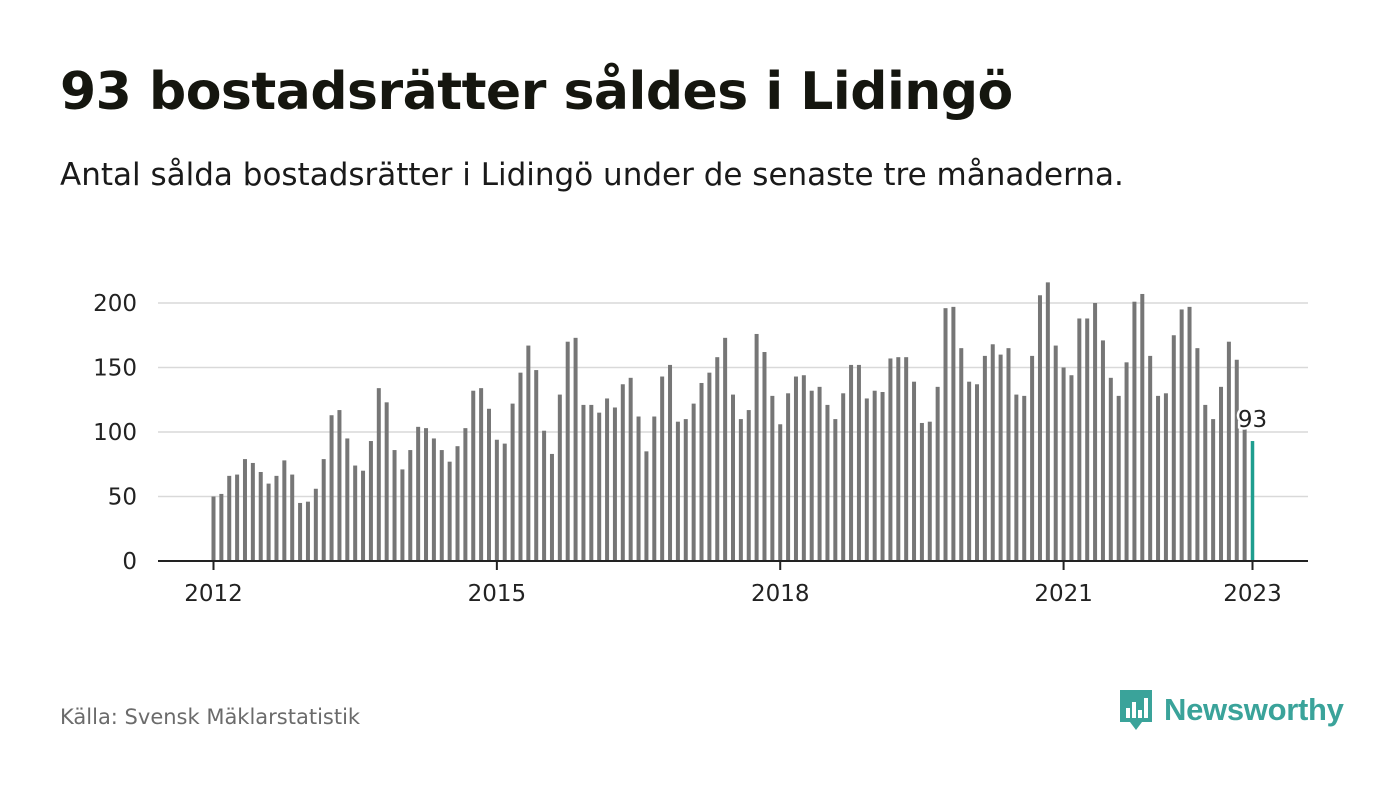  Describe the element at coordinates (780, 594) in the screenshot. I see `x-tick-label: 2018` at that location.